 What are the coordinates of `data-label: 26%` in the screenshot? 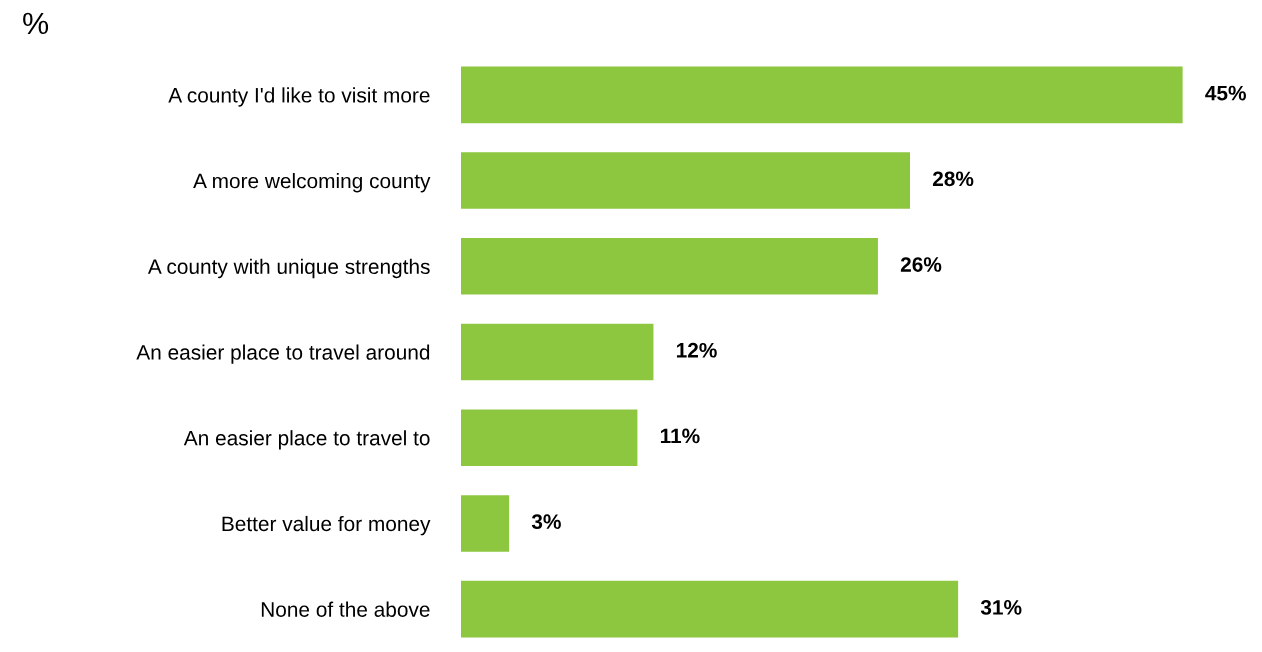 It's located at (921, 264).